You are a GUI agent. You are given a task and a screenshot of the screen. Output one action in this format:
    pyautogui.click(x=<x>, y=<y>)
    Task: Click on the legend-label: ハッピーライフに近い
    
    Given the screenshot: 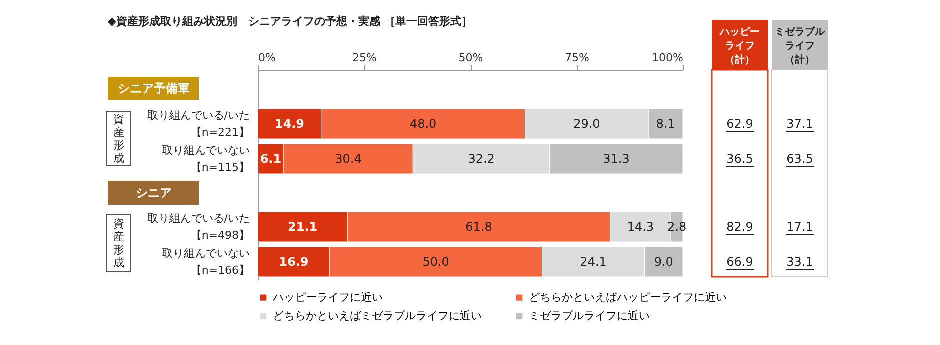 What is the action you would take?
    pyautogui.click(x=327, y=297)
    